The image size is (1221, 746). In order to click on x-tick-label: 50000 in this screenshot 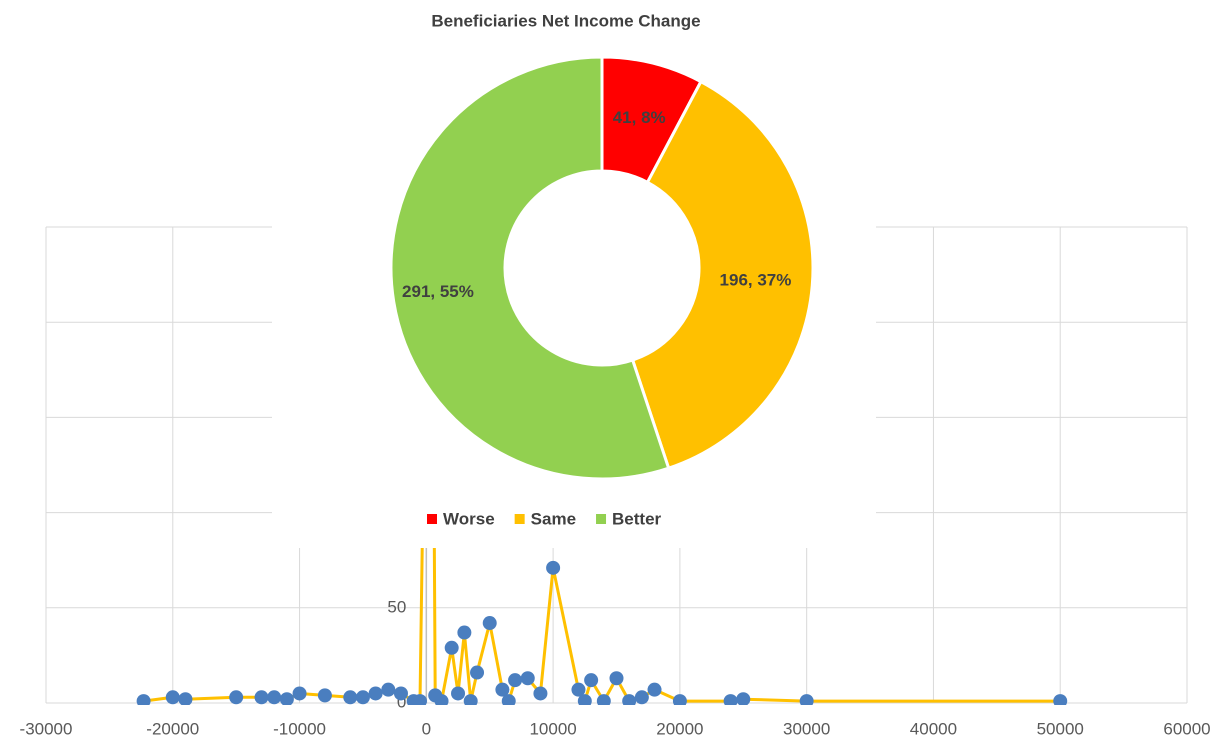, I will do `click(1060, 728)`.